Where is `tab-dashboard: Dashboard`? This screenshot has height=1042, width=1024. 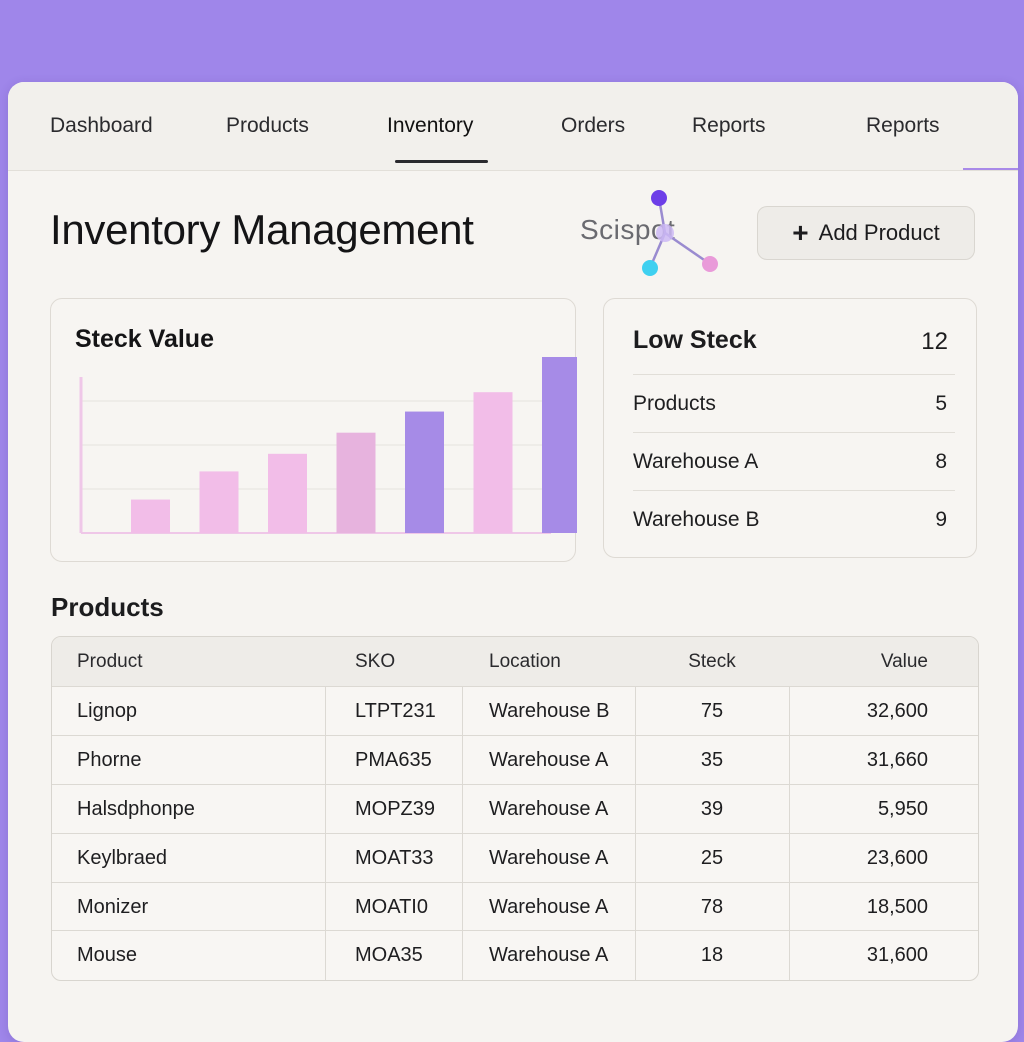
tab-dashboard: Dashboard is located at coordinates (101, 125).